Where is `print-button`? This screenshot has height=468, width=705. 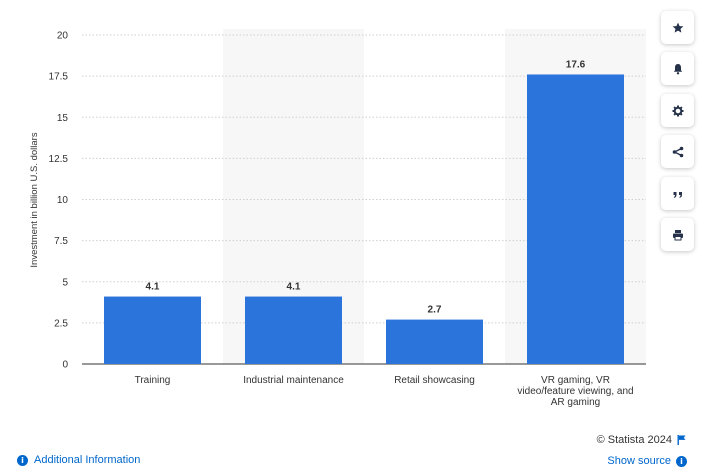 print-button is located at coordinates (677, 234).